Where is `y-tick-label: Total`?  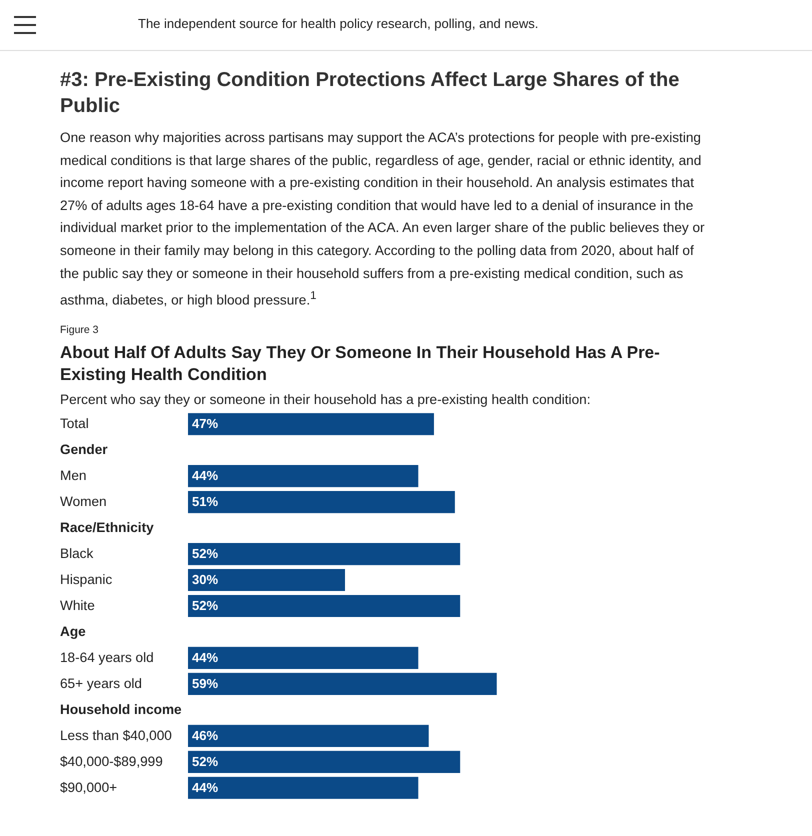
y-tick-label: Total is located at coordinates (74, 424).